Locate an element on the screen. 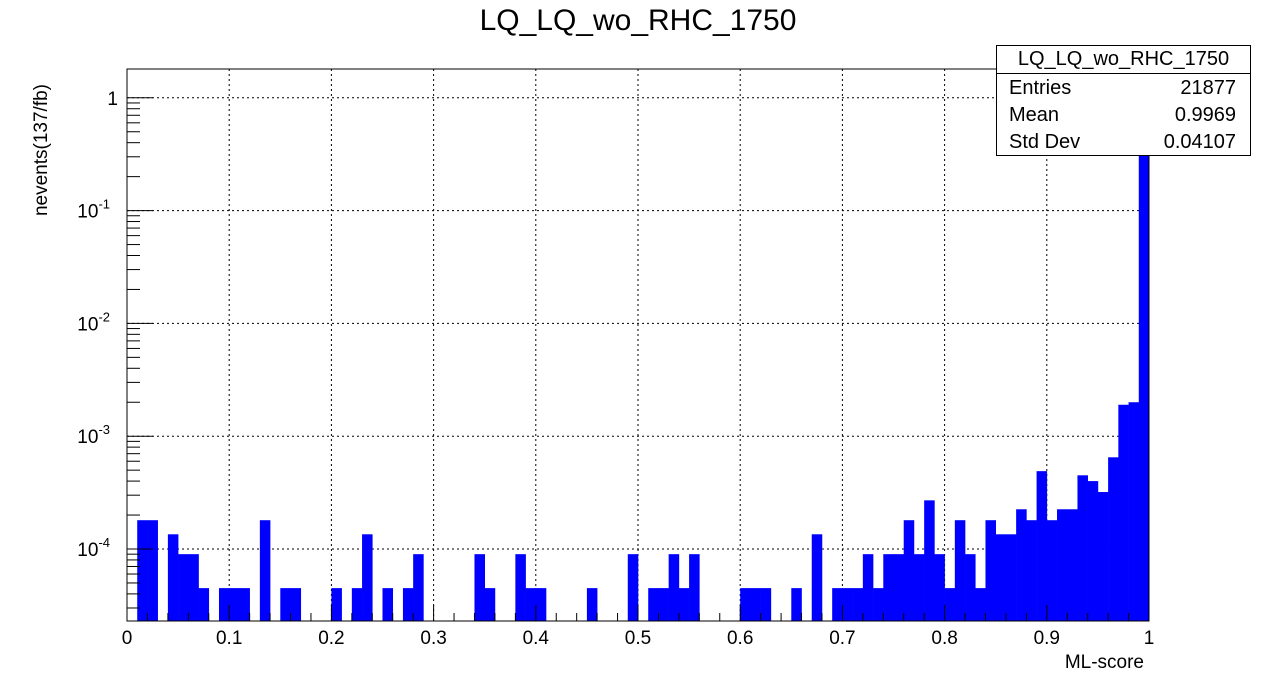 The width and height of the screenshot is (1276, 692). stats-std-row: Std Dev 0.04107 is located at coordinates (1123, 141).